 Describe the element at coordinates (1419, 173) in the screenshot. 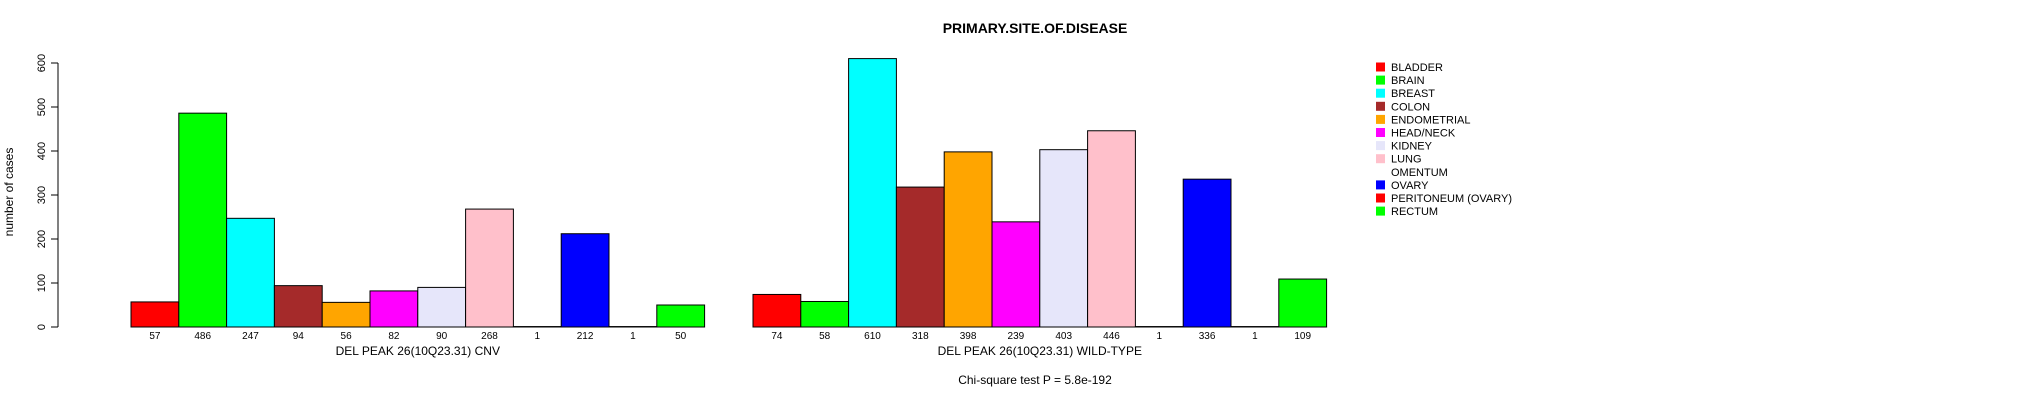

I see `legend-label: OMENTUM` at that location.